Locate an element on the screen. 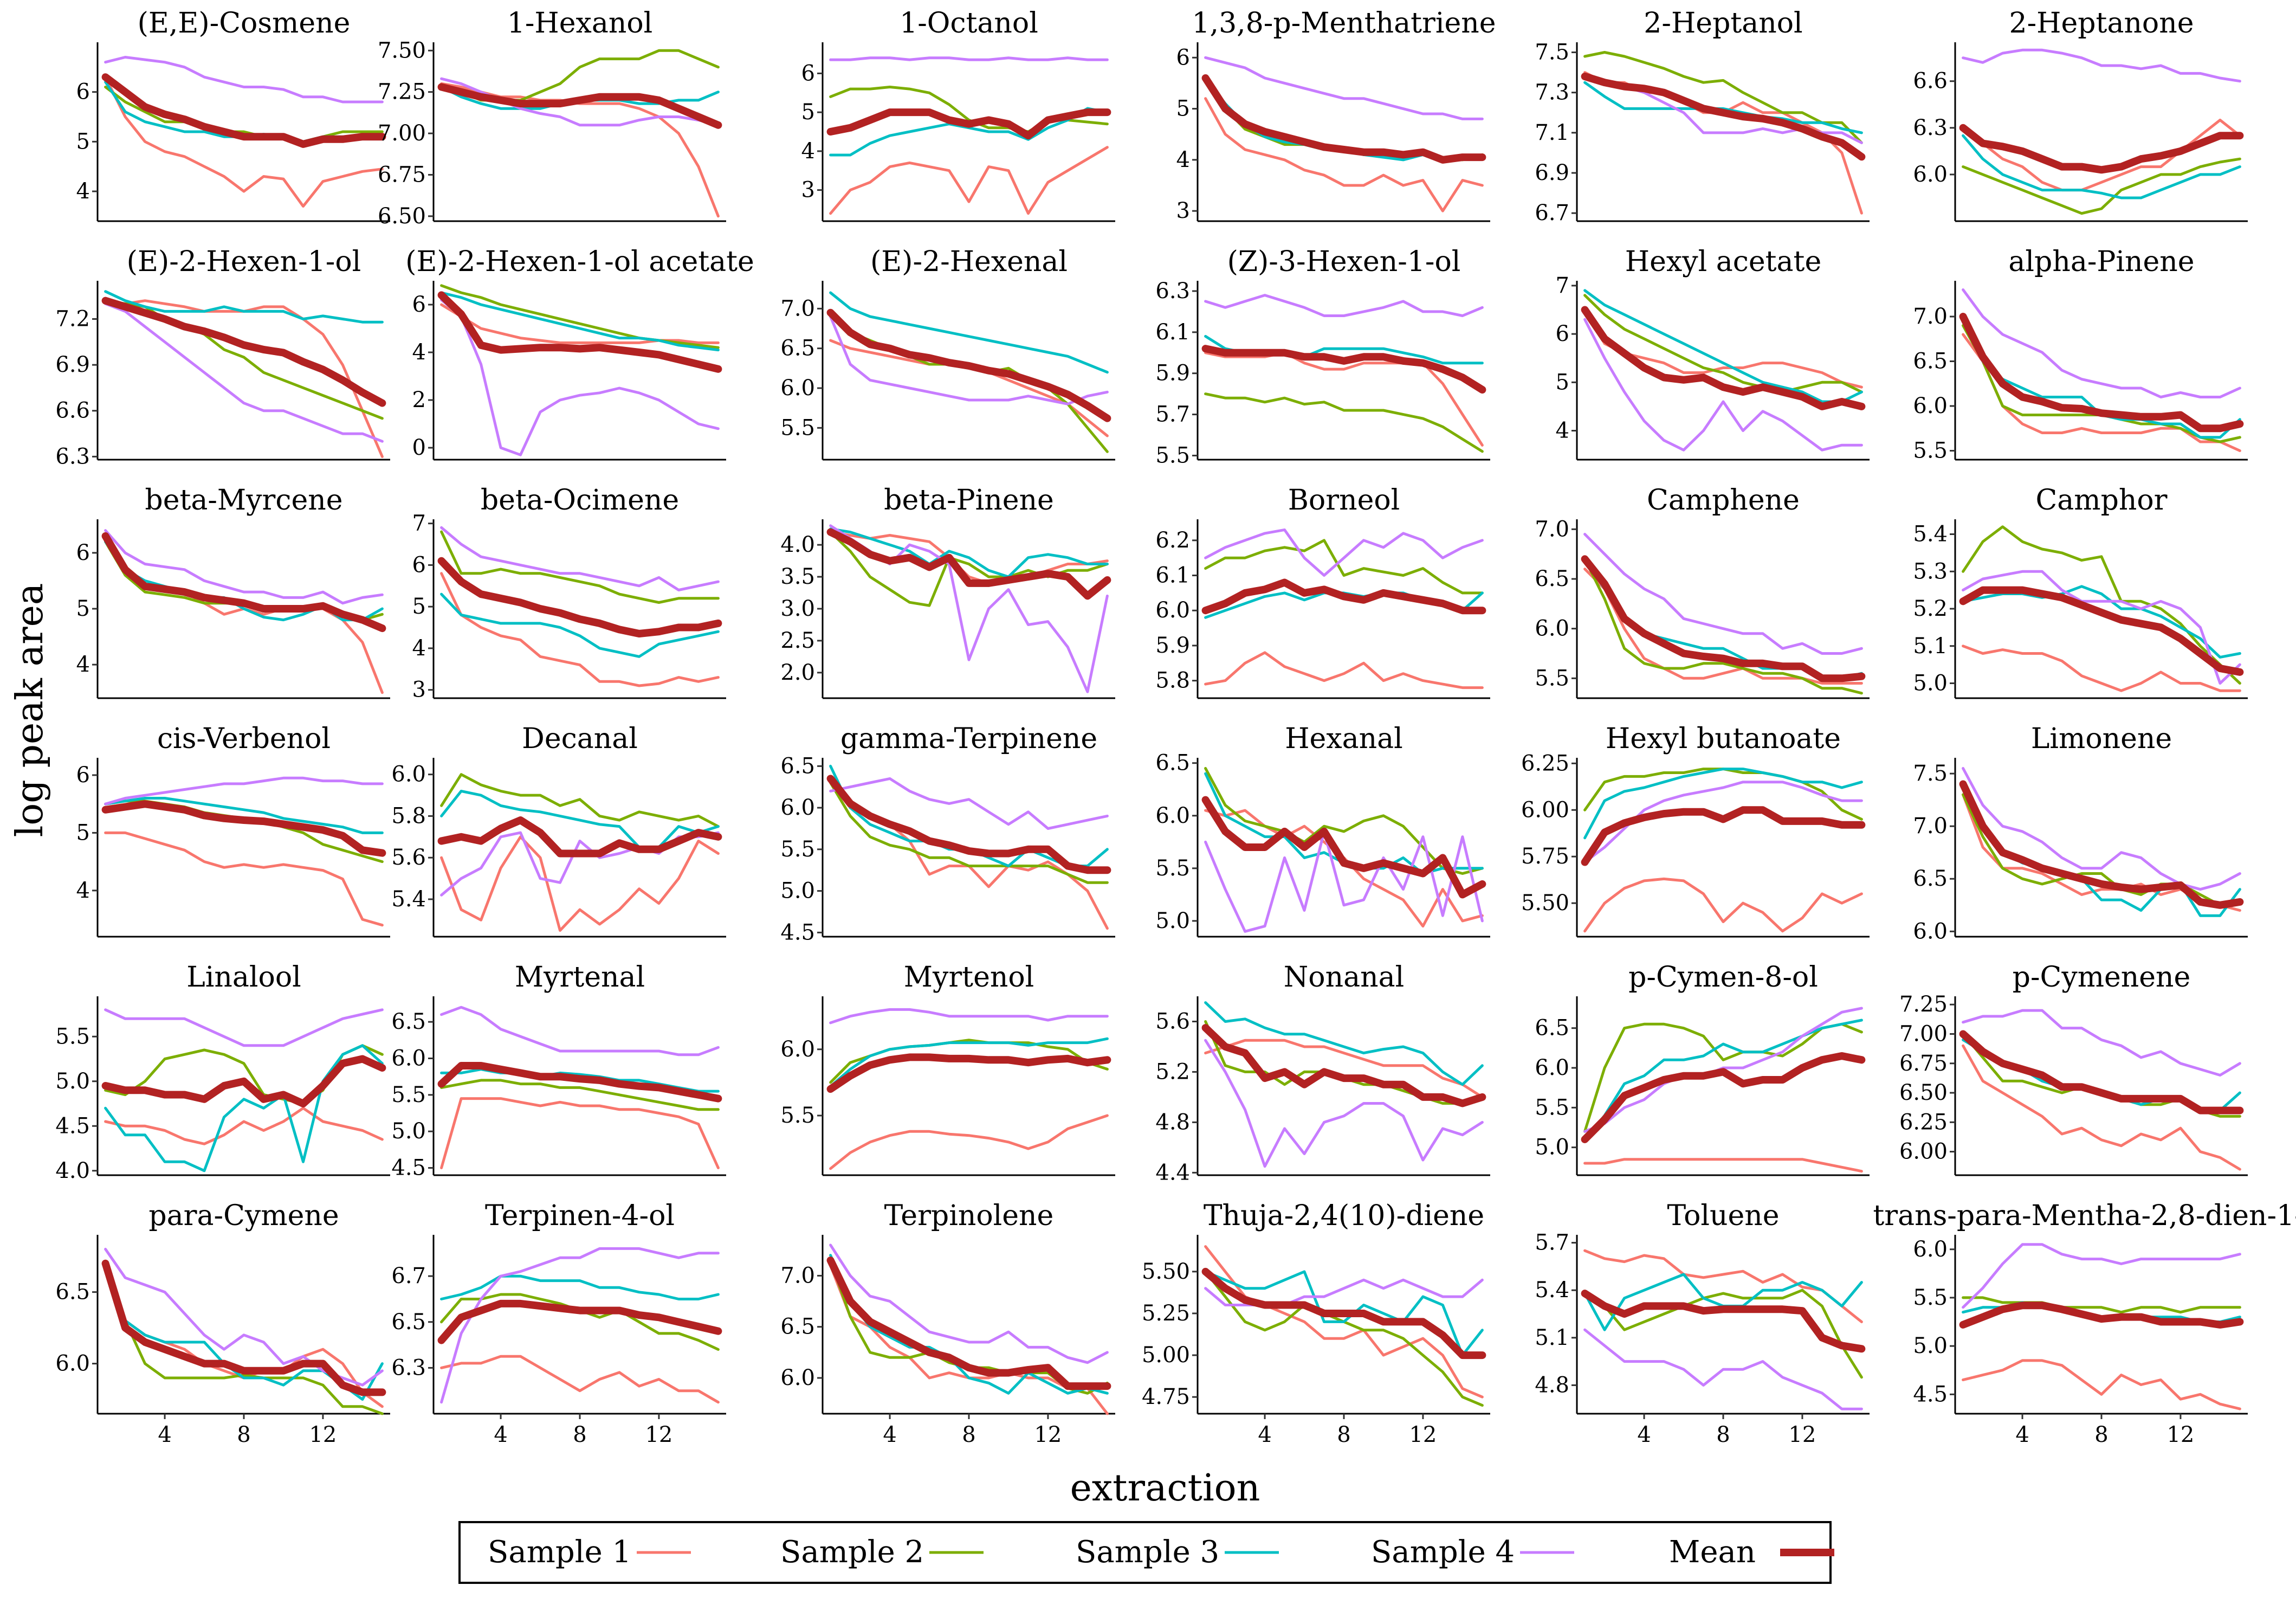 The width and height of the screenshot is (2296, 1598). y-tick-label: 5.7 is located at coordinates (1172, 415).